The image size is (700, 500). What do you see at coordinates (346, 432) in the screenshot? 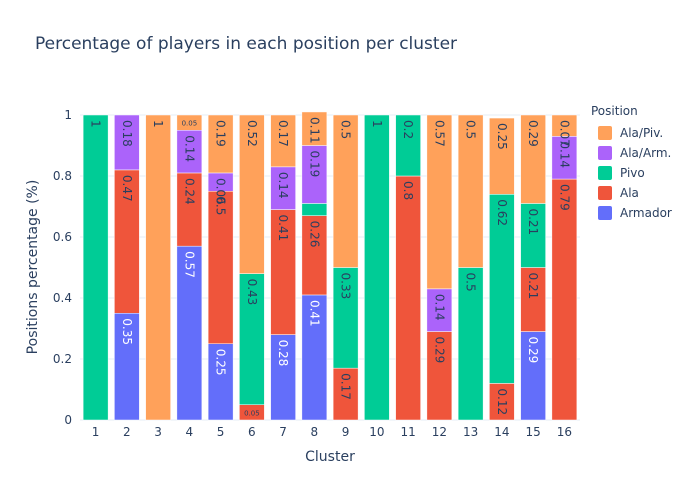
I see `x-tick-label: 9` at bounding box center [346, 432].